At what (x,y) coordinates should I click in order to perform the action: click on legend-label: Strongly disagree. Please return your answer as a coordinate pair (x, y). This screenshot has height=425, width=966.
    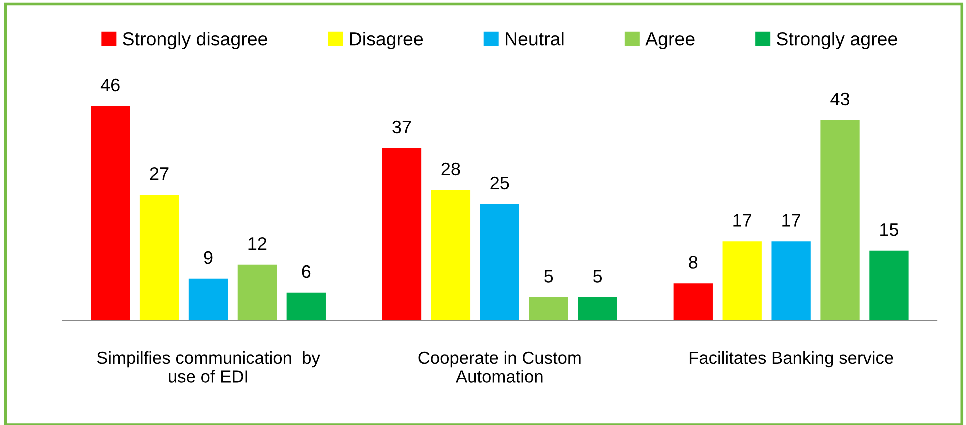
    Looking at the image, I should click on (195, 41).